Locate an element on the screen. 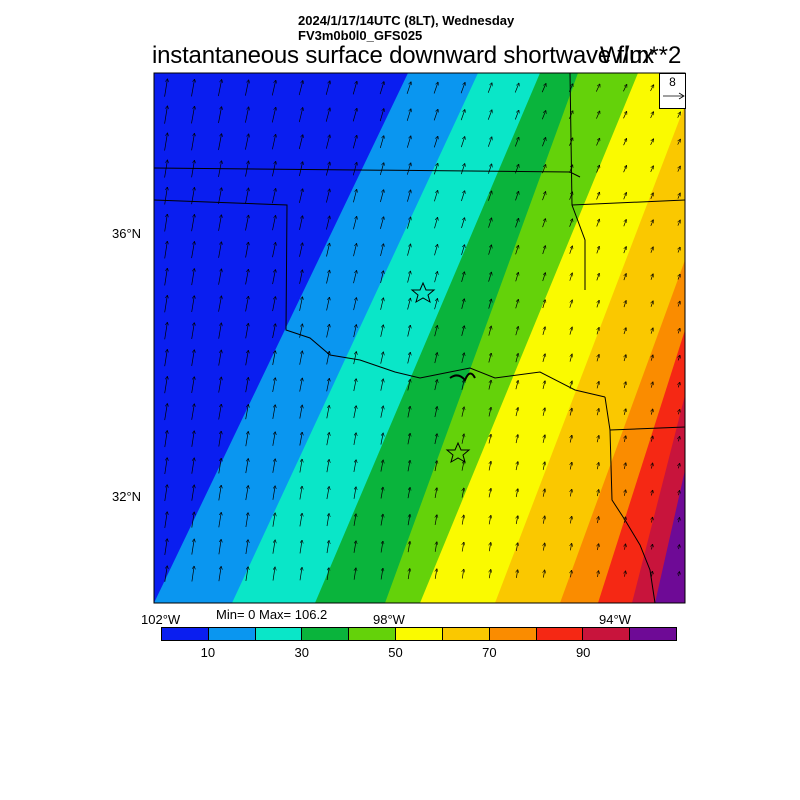 The width and height of the screenshot is (800, 800). lon-label-94w: 94°W is located at coordinates (615, 619).